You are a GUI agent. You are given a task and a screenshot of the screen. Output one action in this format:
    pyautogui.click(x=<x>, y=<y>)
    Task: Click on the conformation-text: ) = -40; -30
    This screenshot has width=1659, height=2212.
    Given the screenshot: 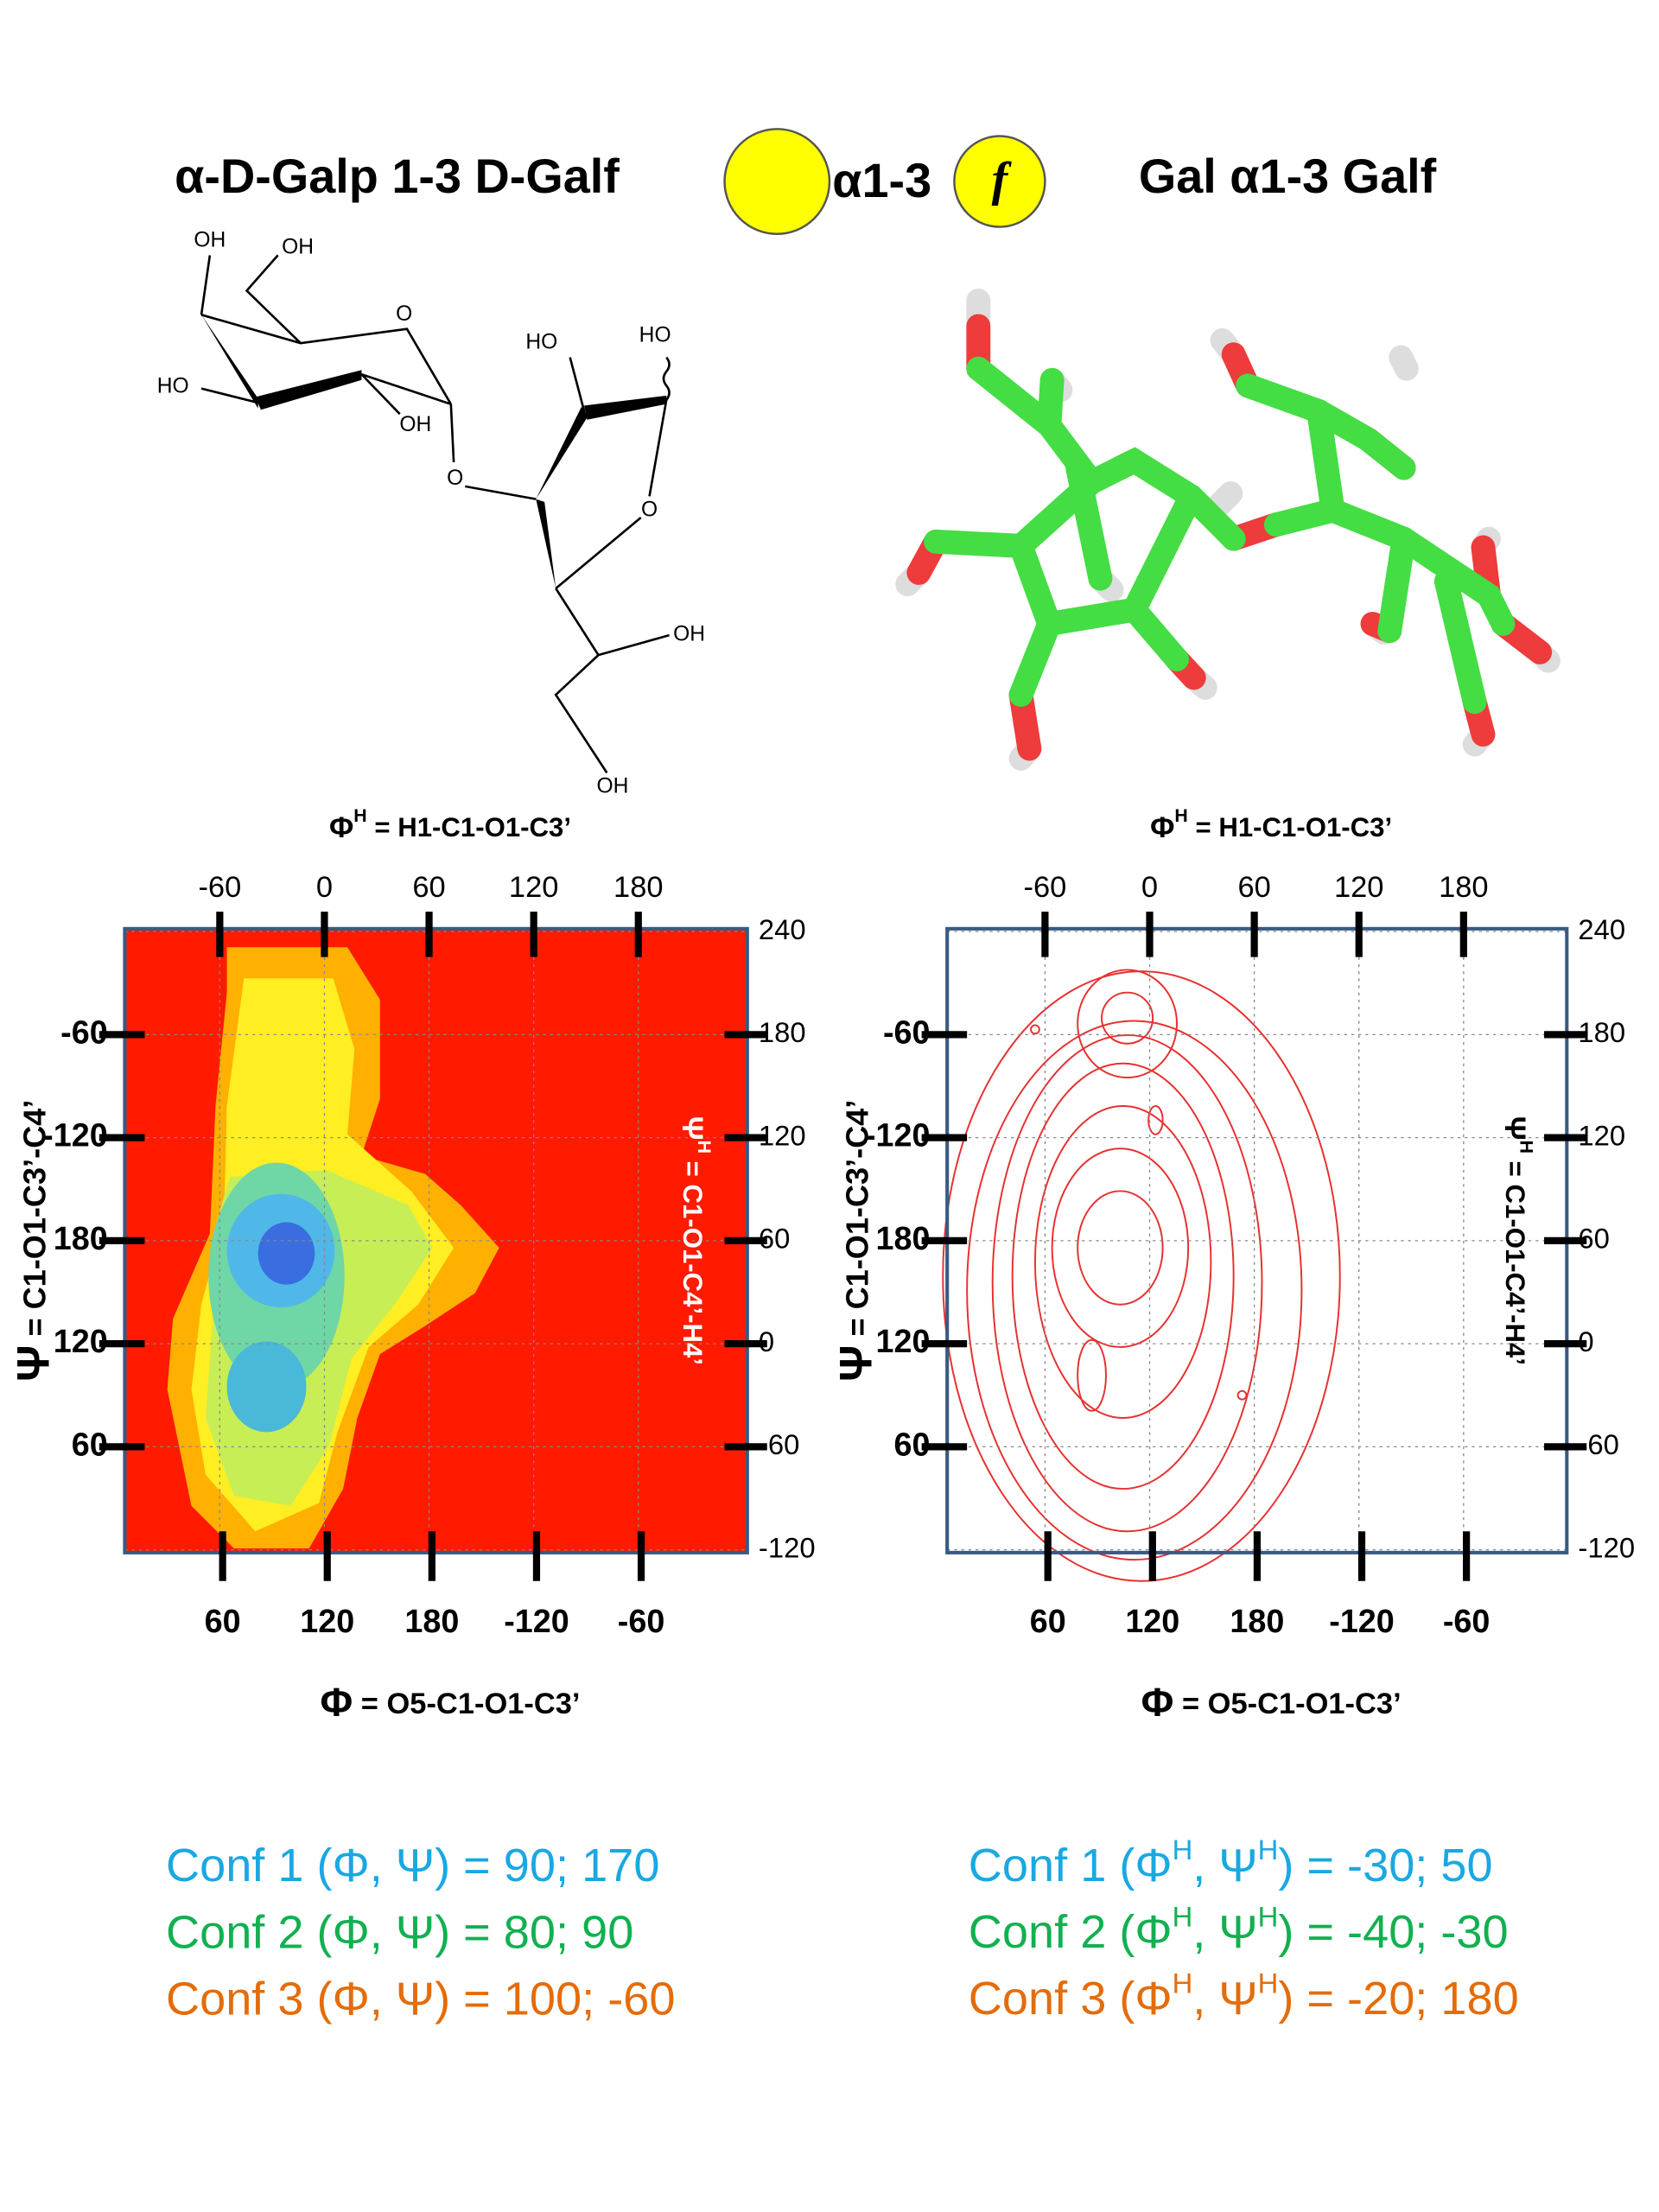 What is the action you would take?
    pyautogui.click(x=1393, y=1932)
    